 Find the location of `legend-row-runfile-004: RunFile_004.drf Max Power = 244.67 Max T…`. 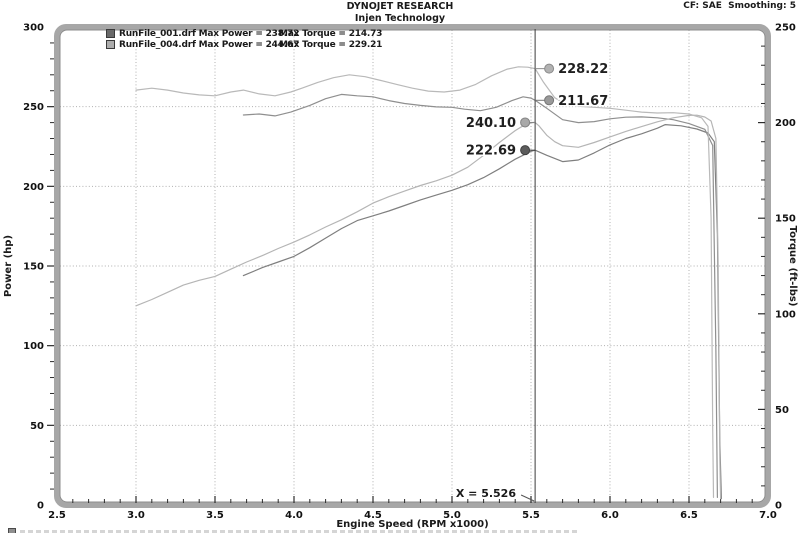

legend-row-runfile-004: RunFile_004.drf Max Power = 244.67 Max T… is located at coordinates (244, 44).